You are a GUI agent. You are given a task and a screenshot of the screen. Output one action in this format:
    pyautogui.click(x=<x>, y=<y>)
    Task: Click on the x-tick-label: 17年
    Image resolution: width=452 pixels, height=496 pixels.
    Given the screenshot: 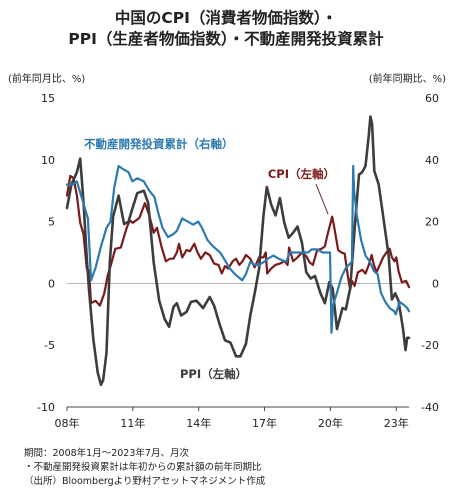 What is the action you would take?
    pyautogui.click(x=264, y=423)
    